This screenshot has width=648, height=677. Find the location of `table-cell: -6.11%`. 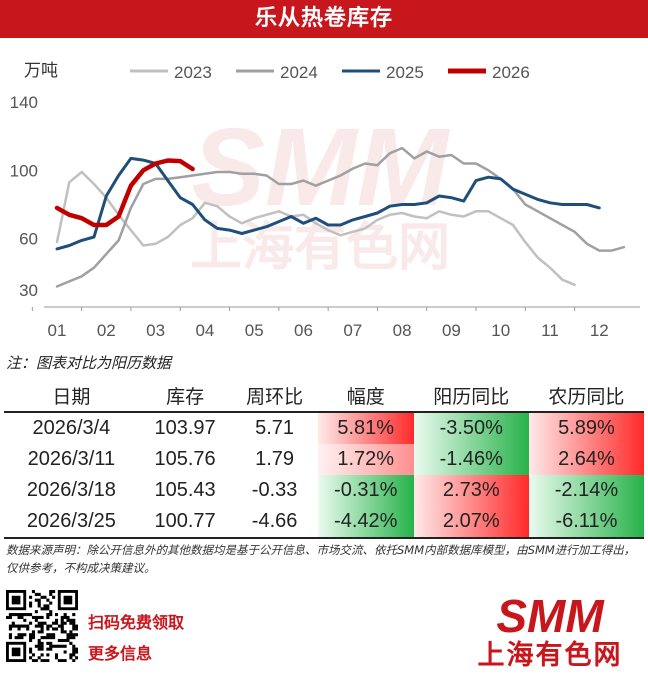

table-cell: -6.11% is located at coordinates (586, 522).